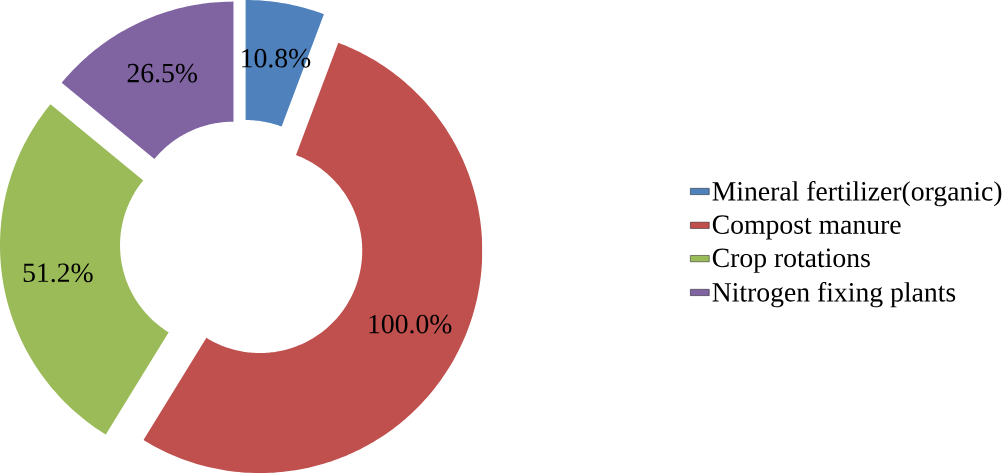  Describe the element at coordinates (857, 193) in the screenshot. I see `legend-label: Mineral fertilizer(organic)` at that location.